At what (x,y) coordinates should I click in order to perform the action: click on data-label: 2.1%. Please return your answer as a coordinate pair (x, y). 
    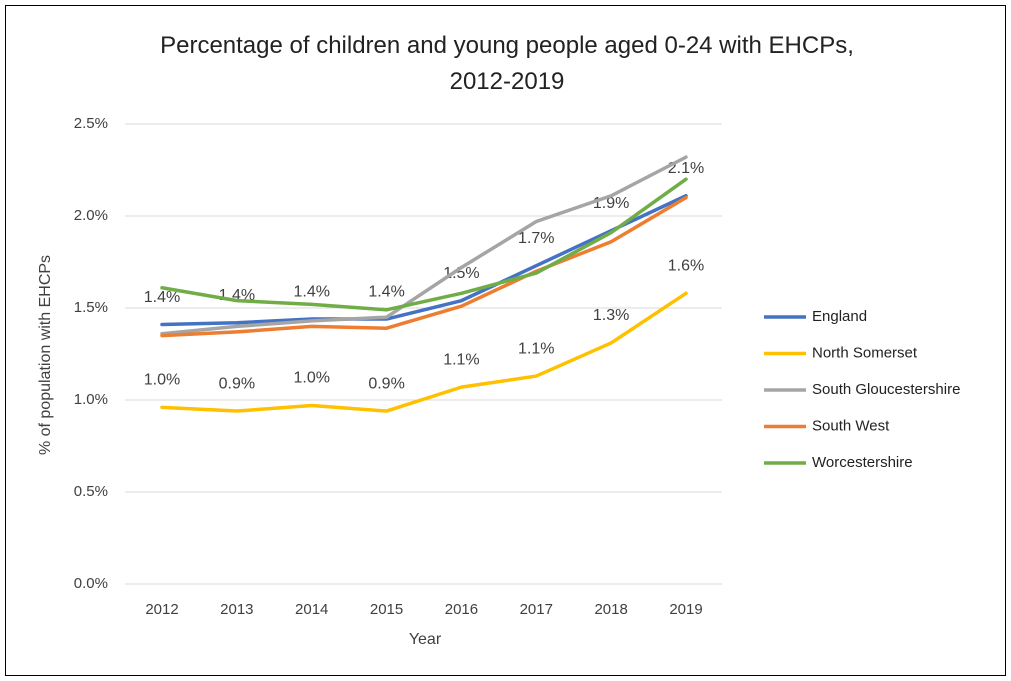
    Looking at the image, I should click on (686, 168).